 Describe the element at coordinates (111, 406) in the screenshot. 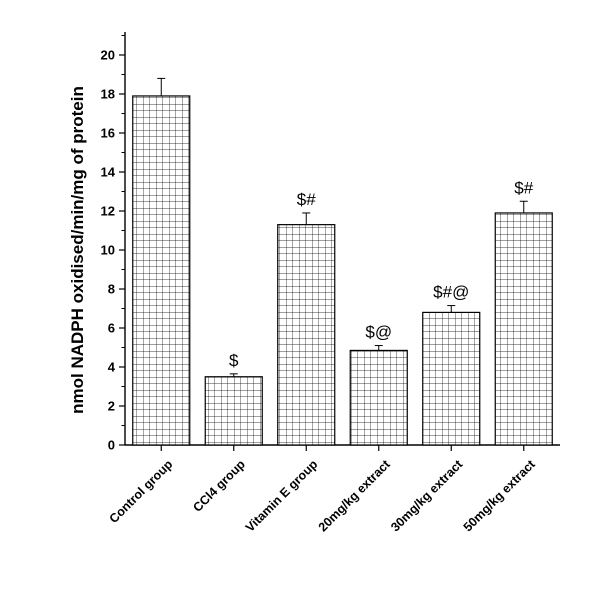

I see `y-tick-label: 2` at that location.